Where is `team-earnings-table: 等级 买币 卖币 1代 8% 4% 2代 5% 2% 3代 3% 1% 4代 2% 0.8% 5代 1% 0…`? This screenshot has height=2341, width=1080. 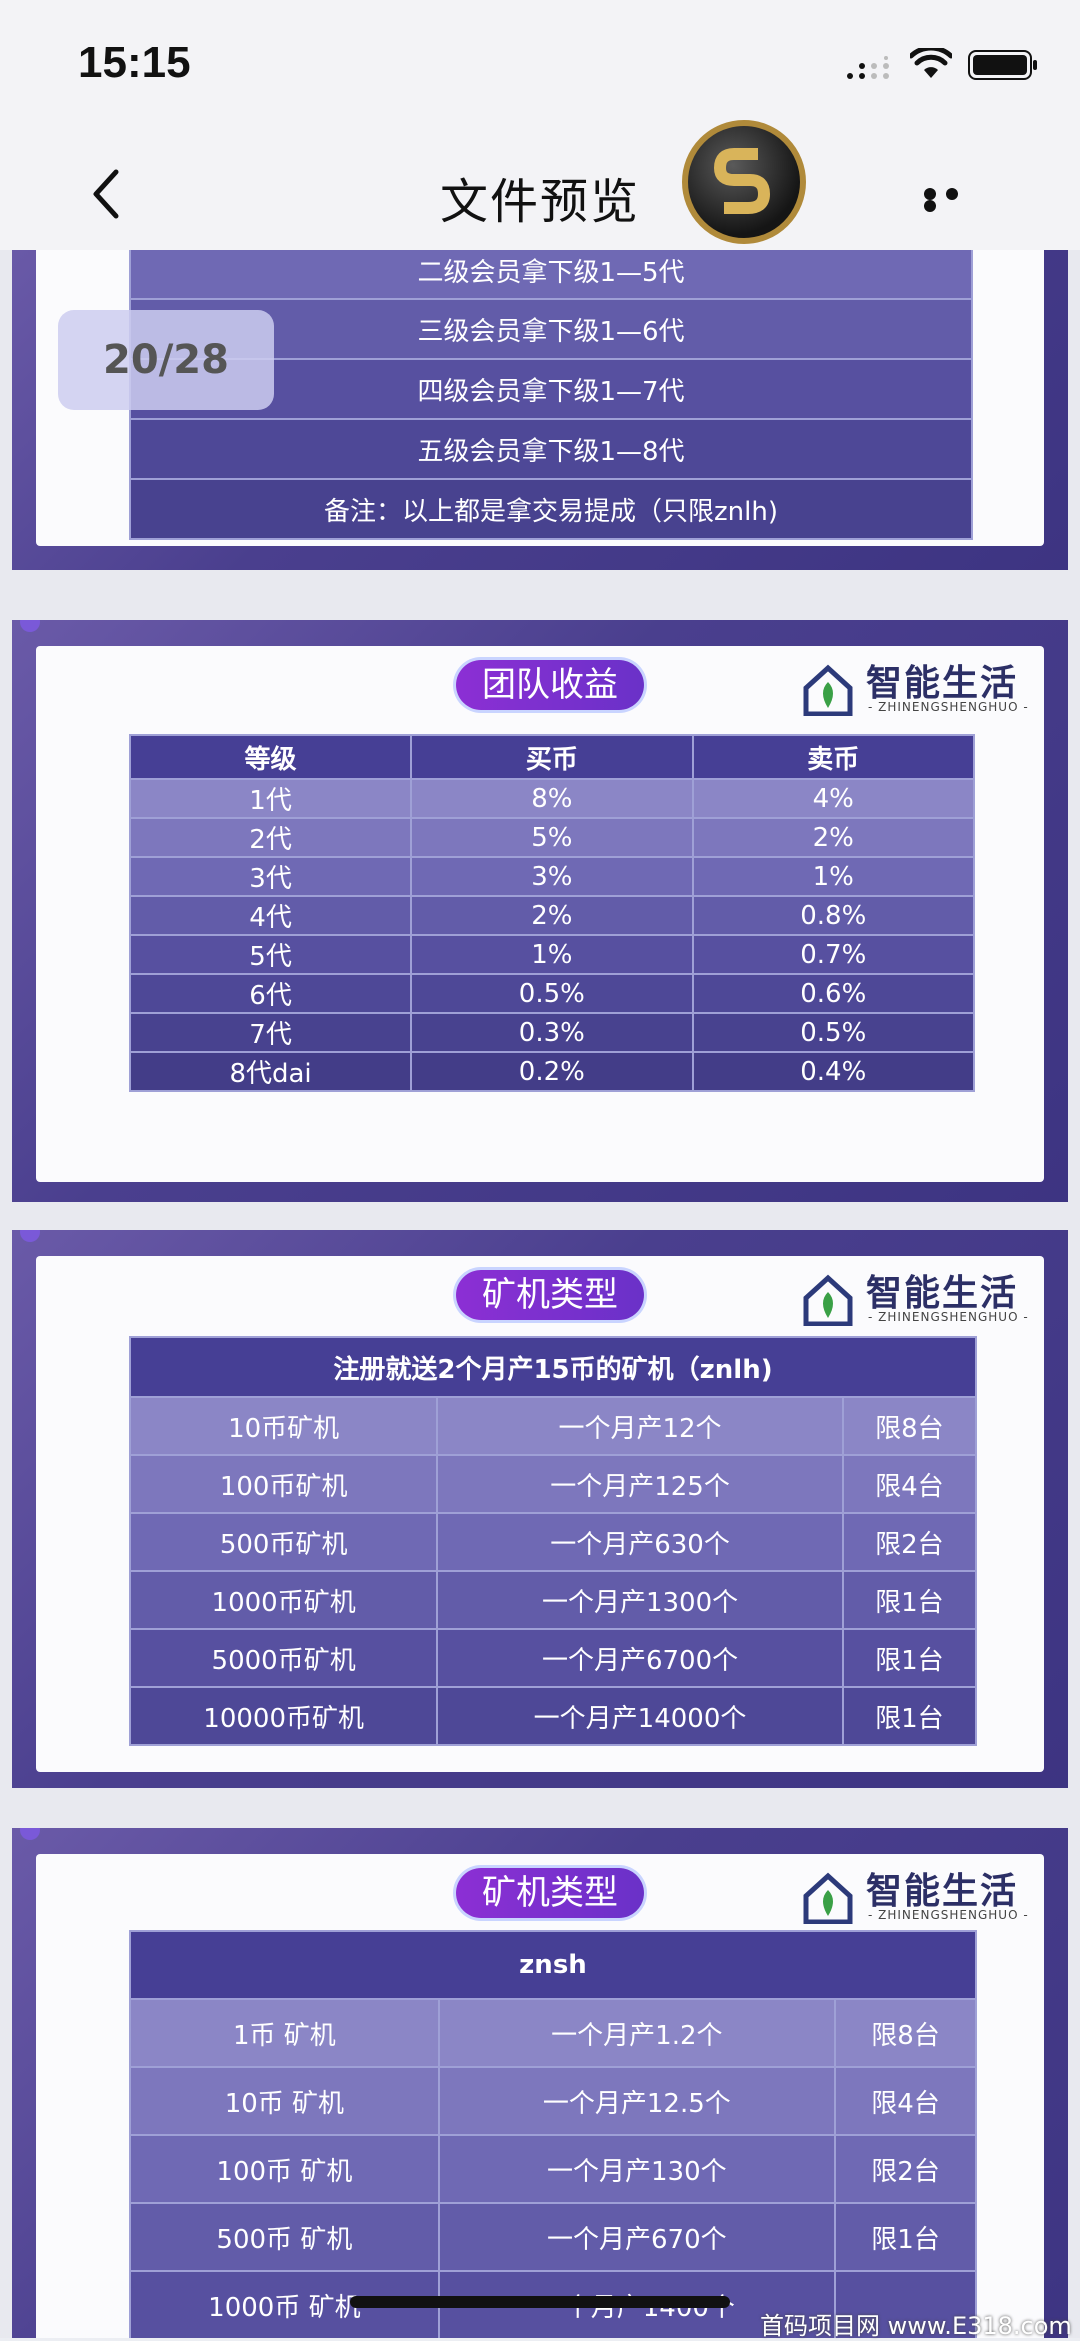
team-earnings-table: 等级 买币 卖币 1代 8% 4% 2代 5% 2% 3代 3% 1% 4代 2% 0.8% 5代 1% 0… is located at coordinates (552, 913).